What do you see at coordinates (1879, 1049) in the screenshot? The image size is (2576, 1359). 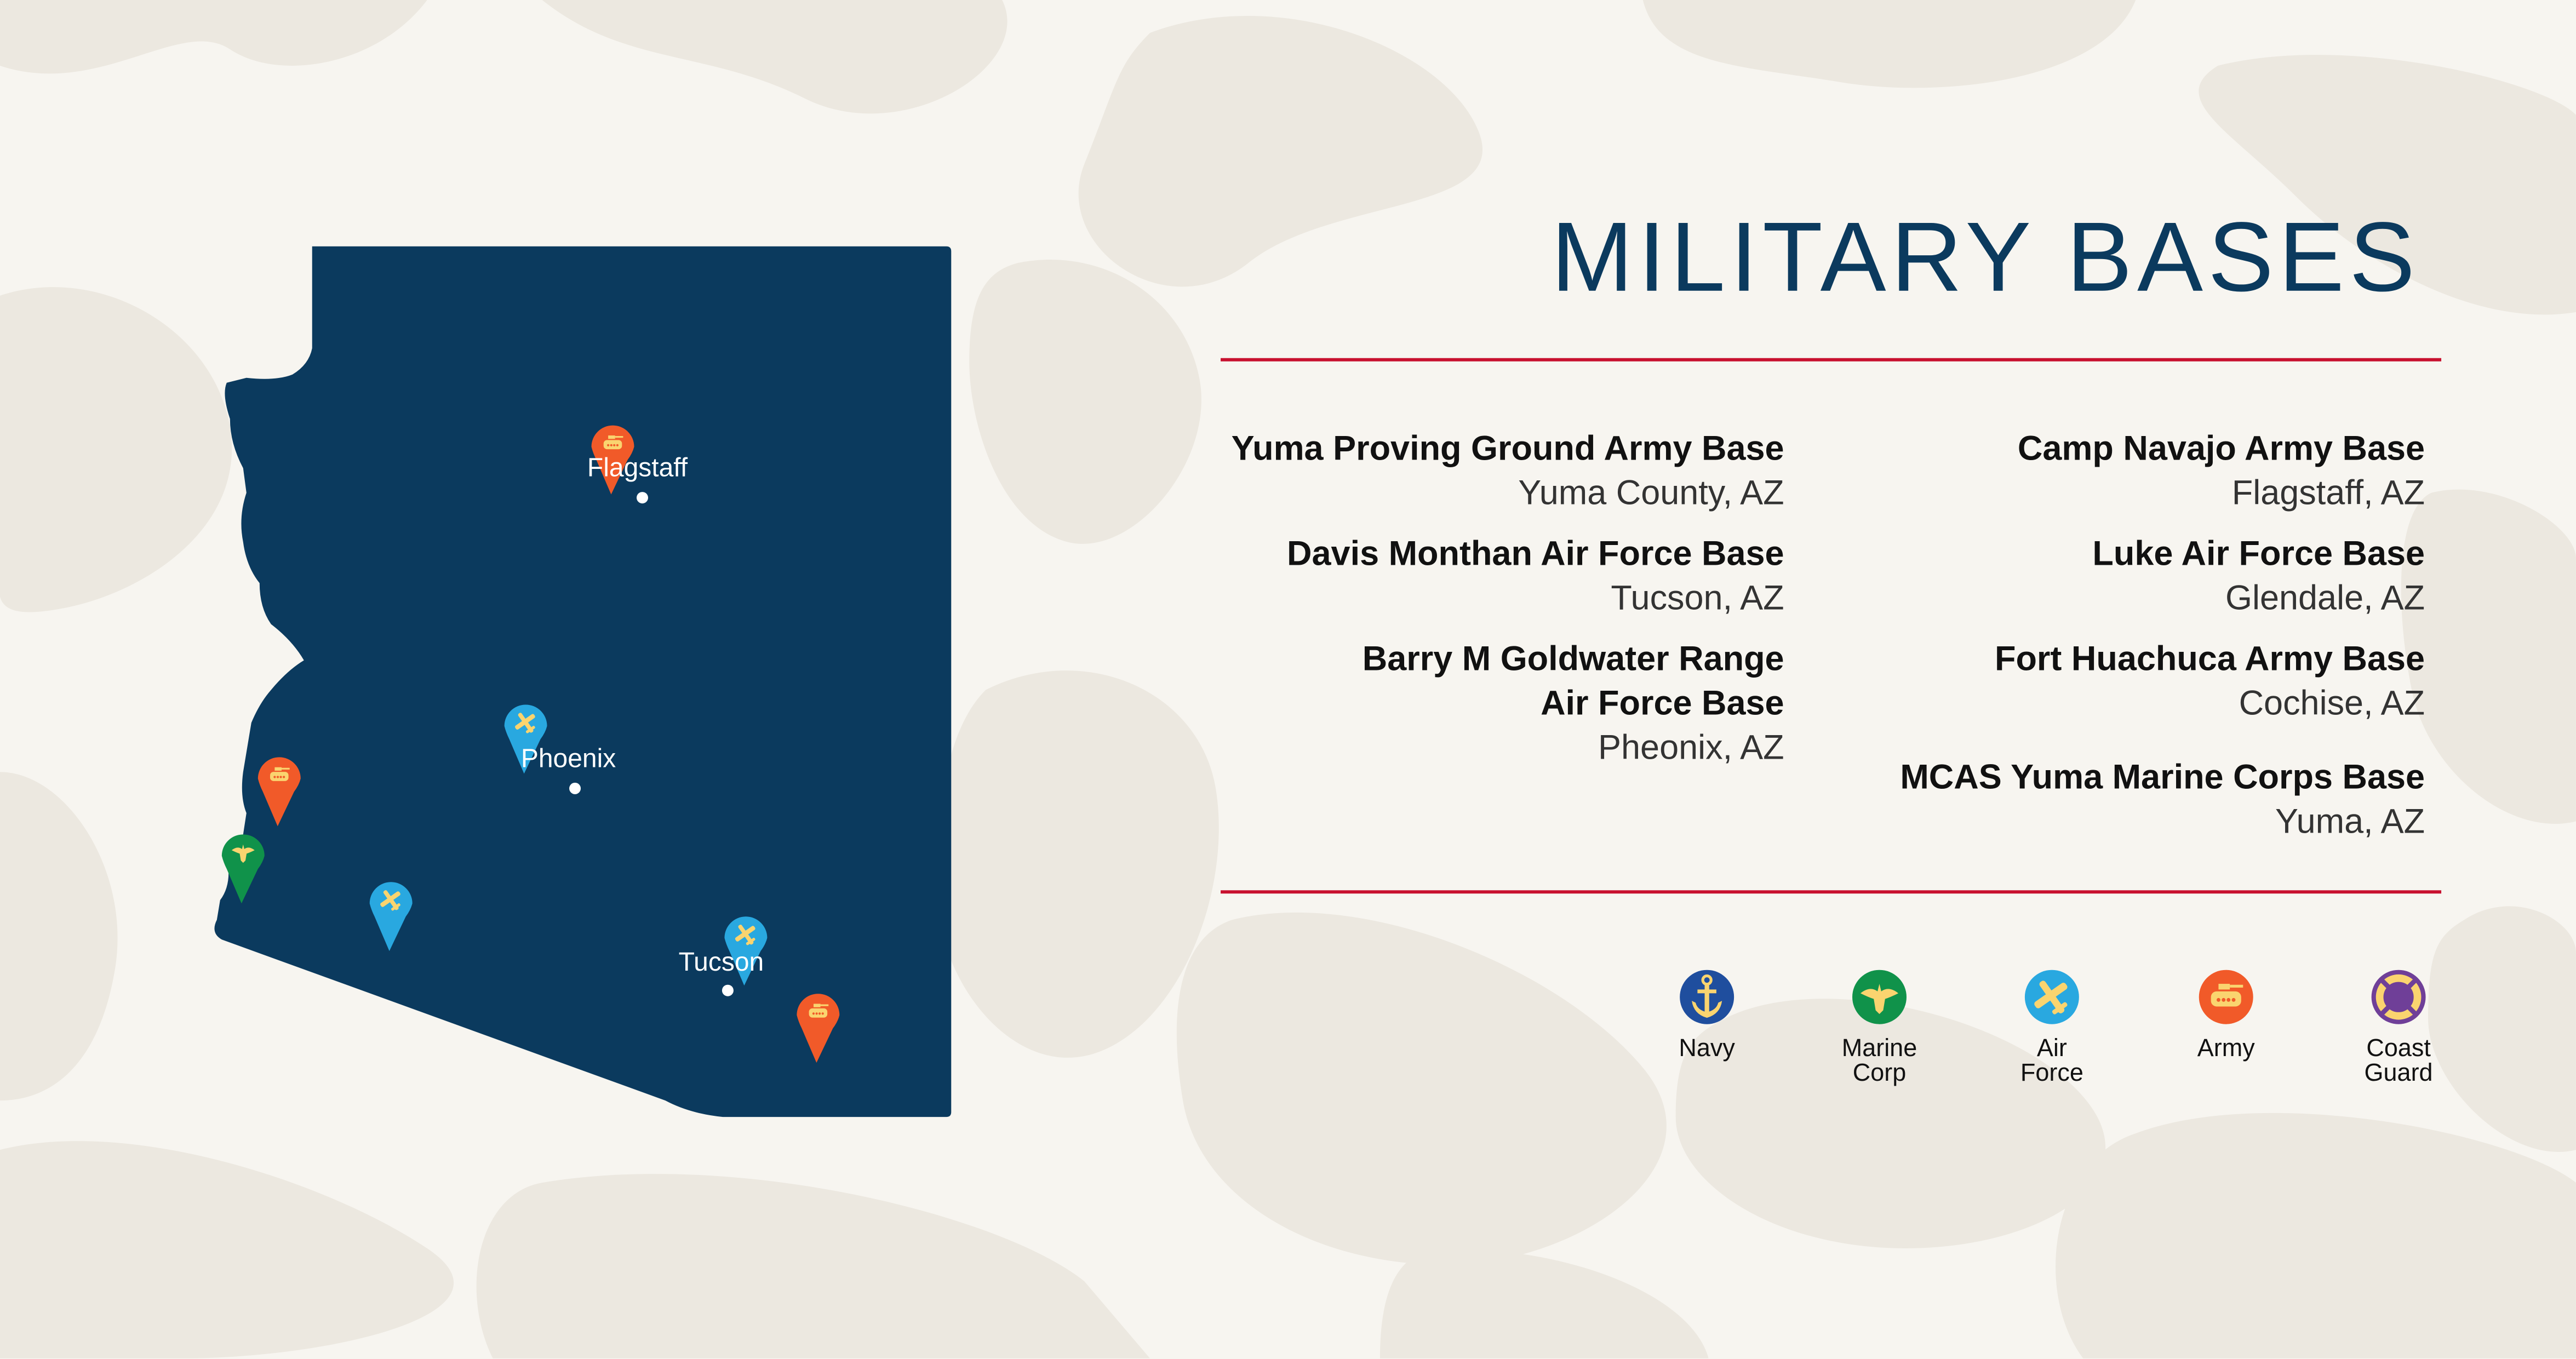 I see `legend-label: Marine` at bounding box center [1879, 1049].